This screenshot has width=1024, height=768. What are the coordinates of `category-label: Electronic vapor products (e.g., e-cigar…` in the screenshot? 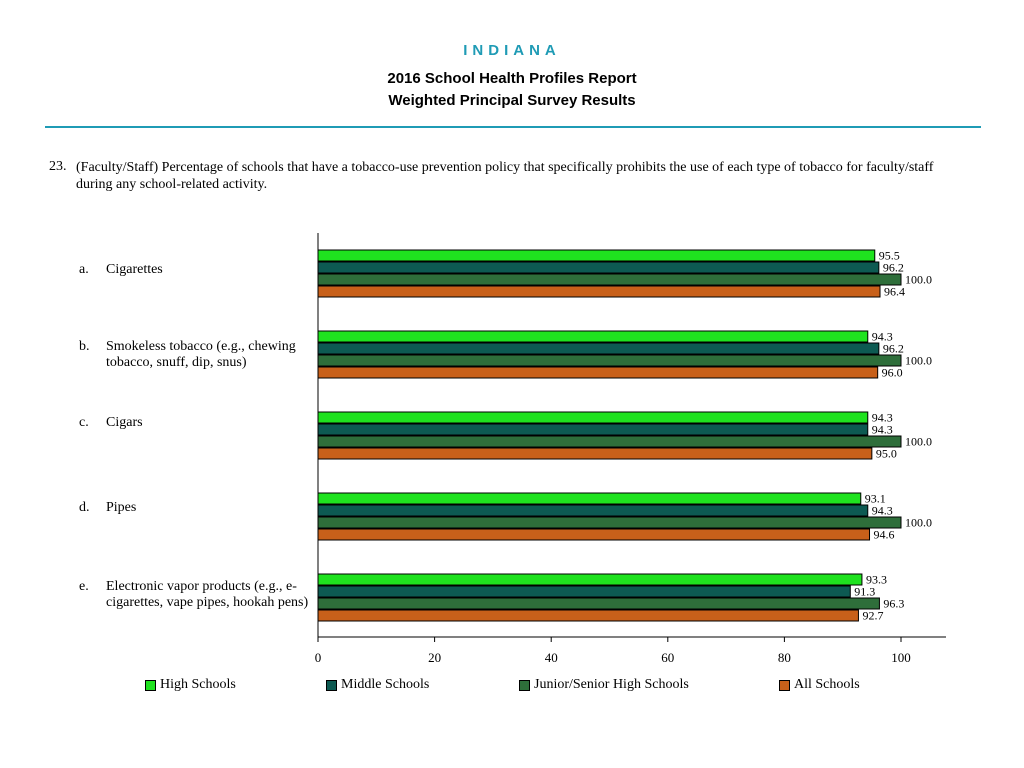 It's located at (207, 594).